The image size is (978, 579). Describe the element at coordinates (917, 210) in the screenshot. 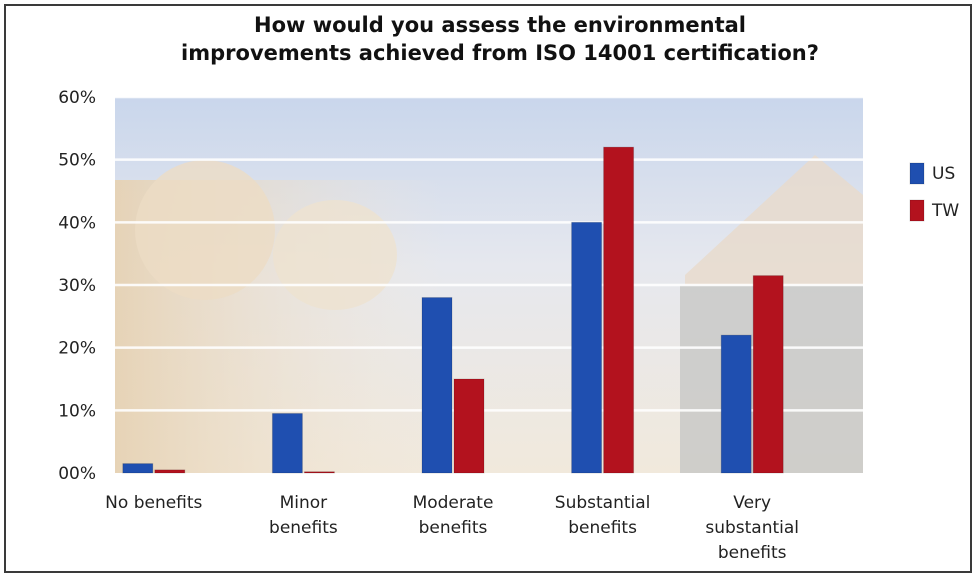

I see `legend-swatch-tw` at that location.